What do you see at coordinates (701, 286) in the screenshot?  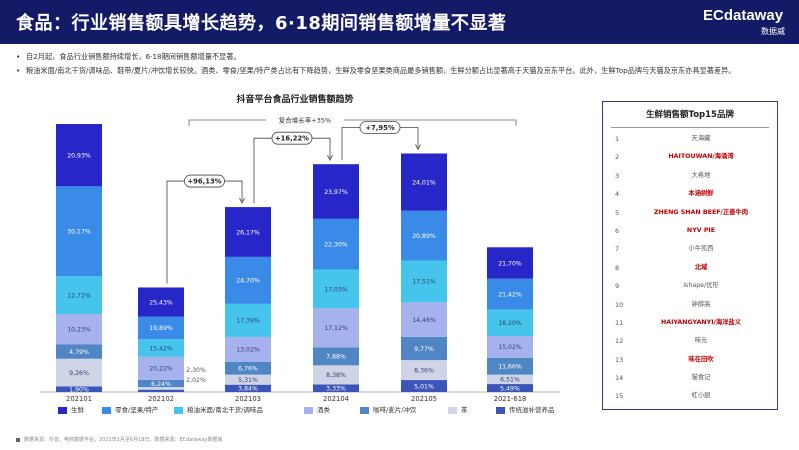 I see `brand-name: Ishape/优形` at bounding box center [701, 286].